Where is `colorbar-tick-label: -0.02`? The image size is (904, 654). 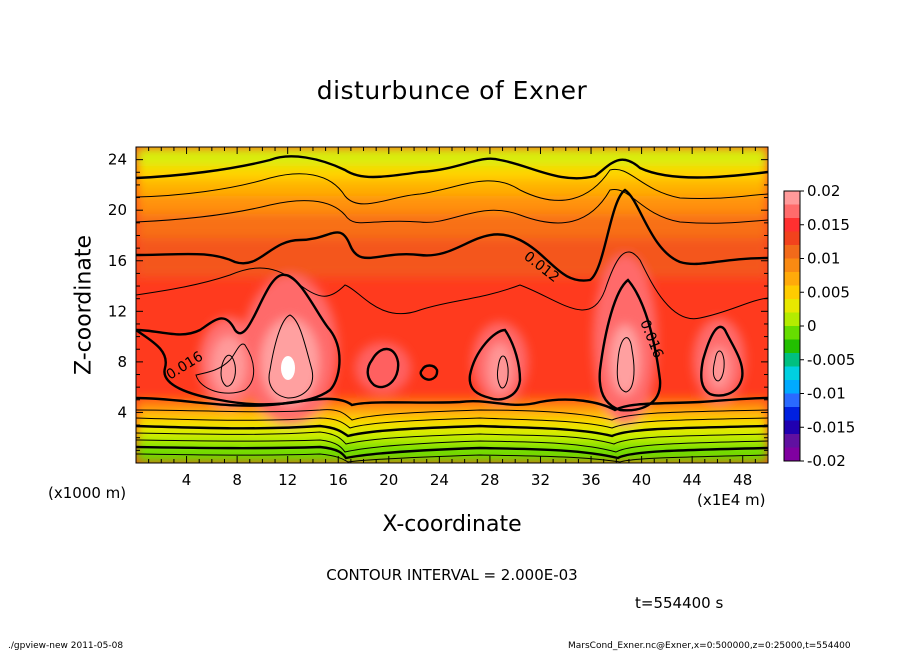
colorbar-tick-label: -0.02 is located at coordinates (826, 461).